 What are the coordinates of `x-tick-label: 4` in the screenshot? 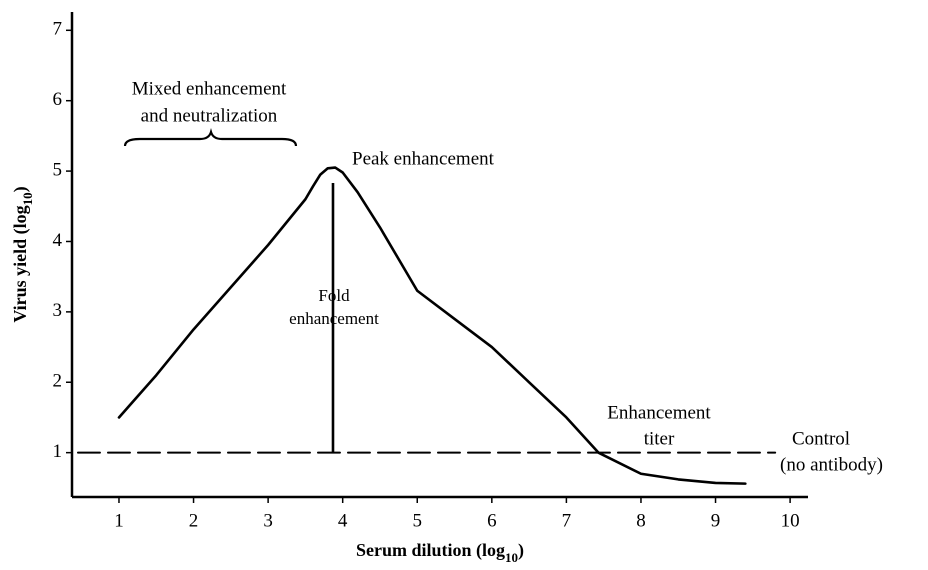 It's located at (343, 520).